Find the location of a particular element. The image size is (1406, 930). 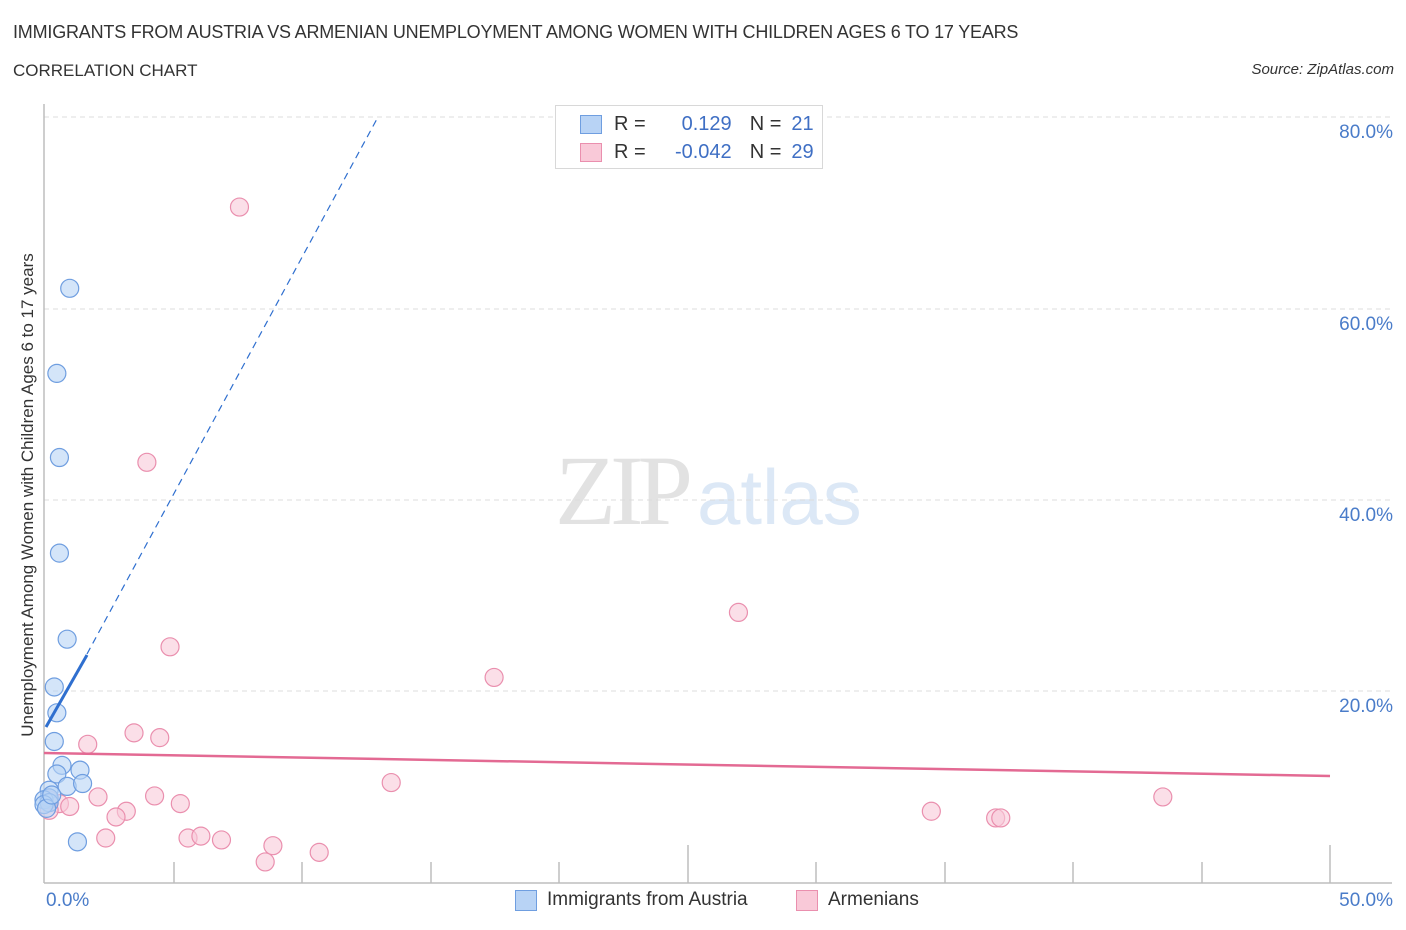

y-tick-80: 80.0% is located at coordinates (1366, 132).